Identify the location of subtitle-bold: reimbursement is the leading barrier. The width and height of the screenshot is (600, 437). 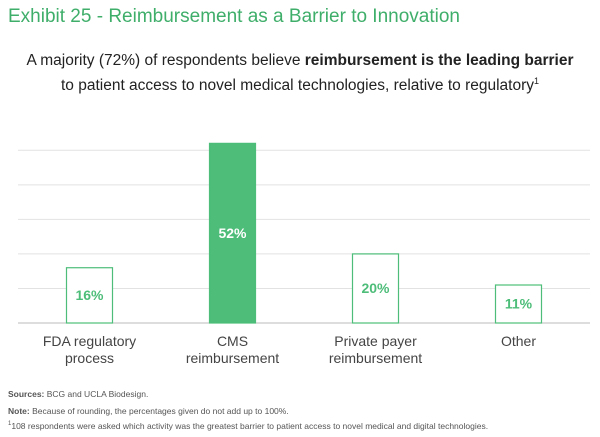
(439, 60).